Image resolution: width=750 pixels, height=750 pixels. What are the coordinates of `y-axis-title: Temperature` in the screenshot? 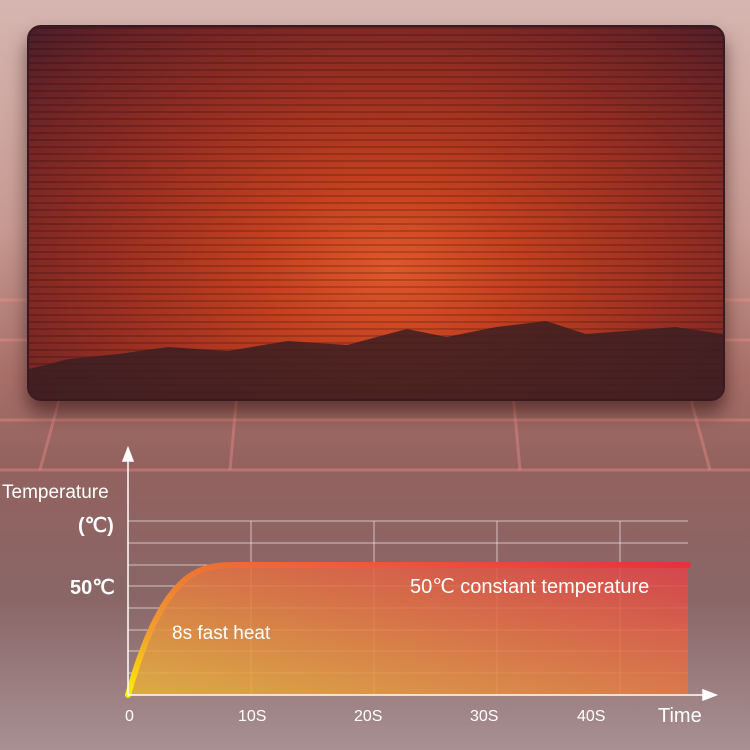 It's located at (55, 492).